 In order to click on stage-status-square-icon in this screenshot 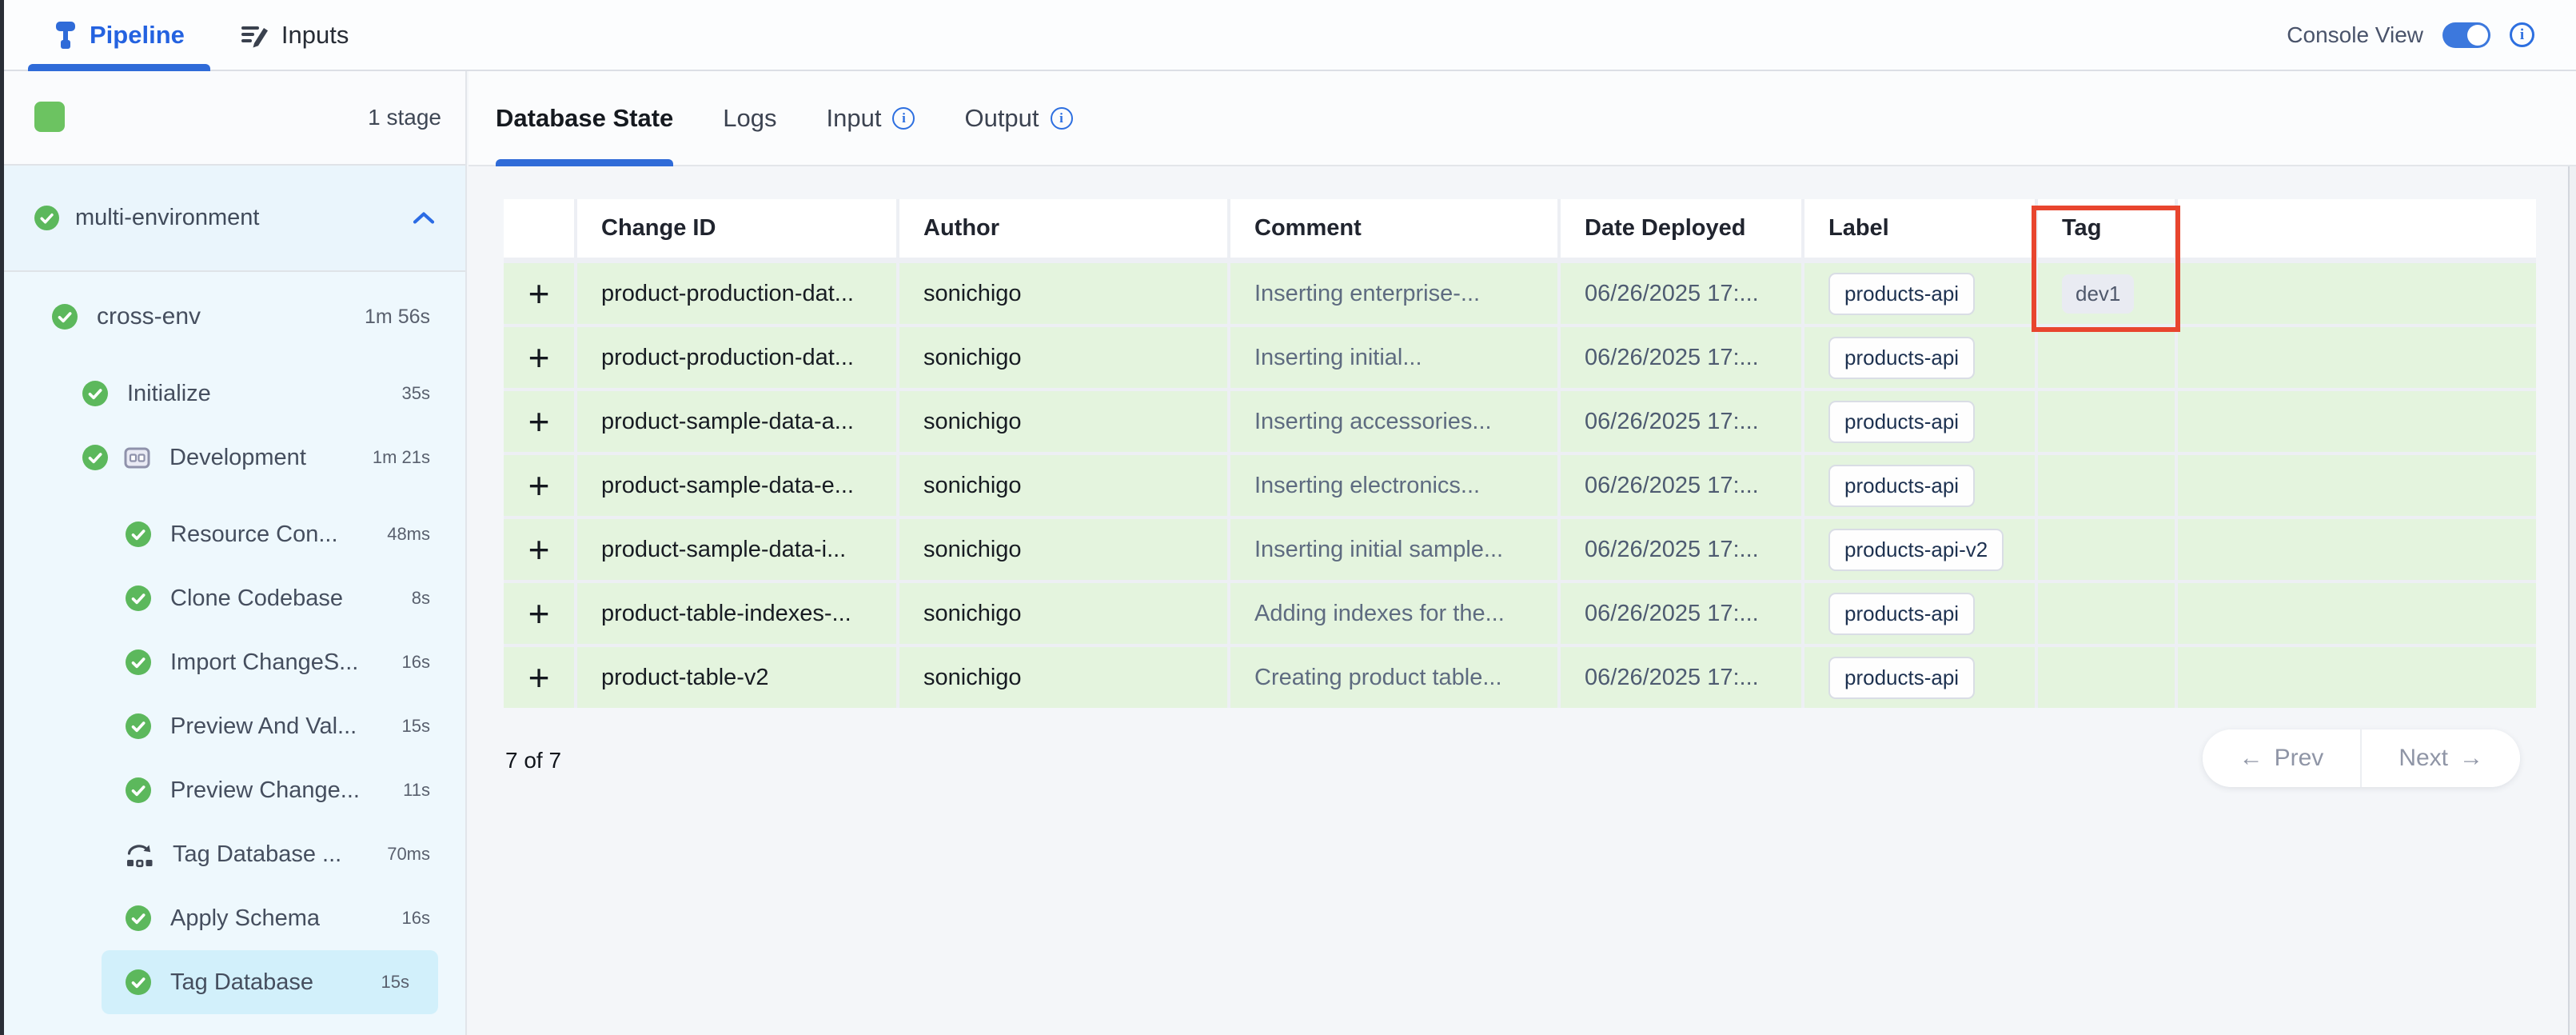, I will do `click(50, 117)`.